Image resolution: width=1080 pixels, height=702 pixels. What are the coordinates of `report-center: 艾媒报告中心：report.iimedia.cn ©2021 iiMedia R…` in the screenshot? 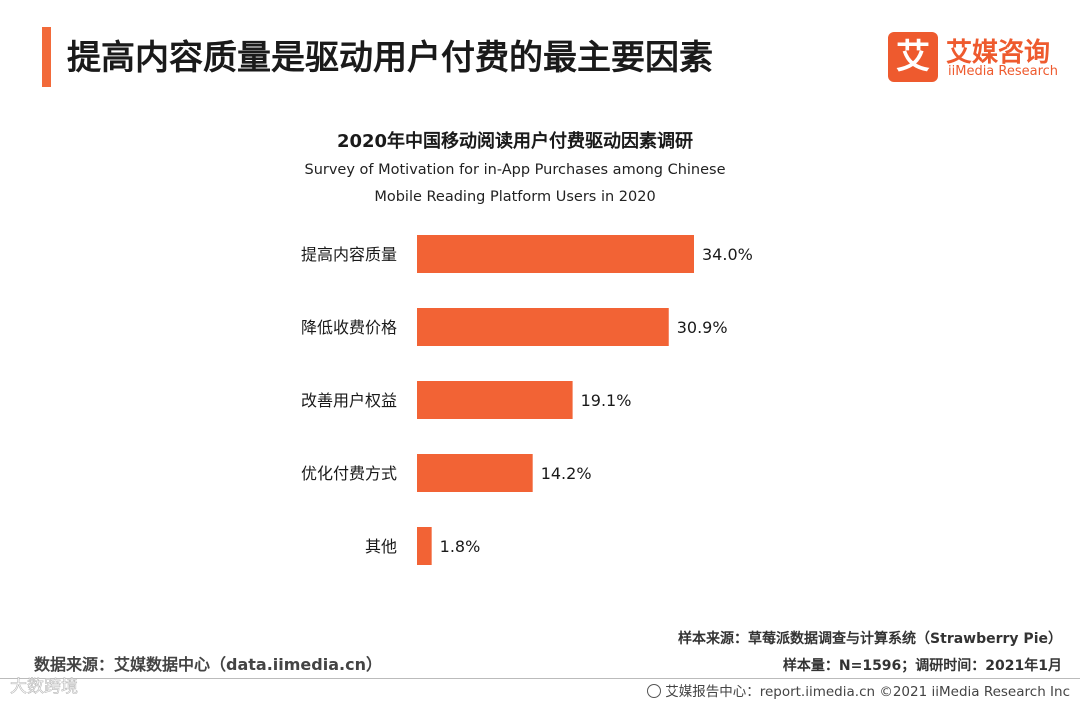 It's located at (858, 690).